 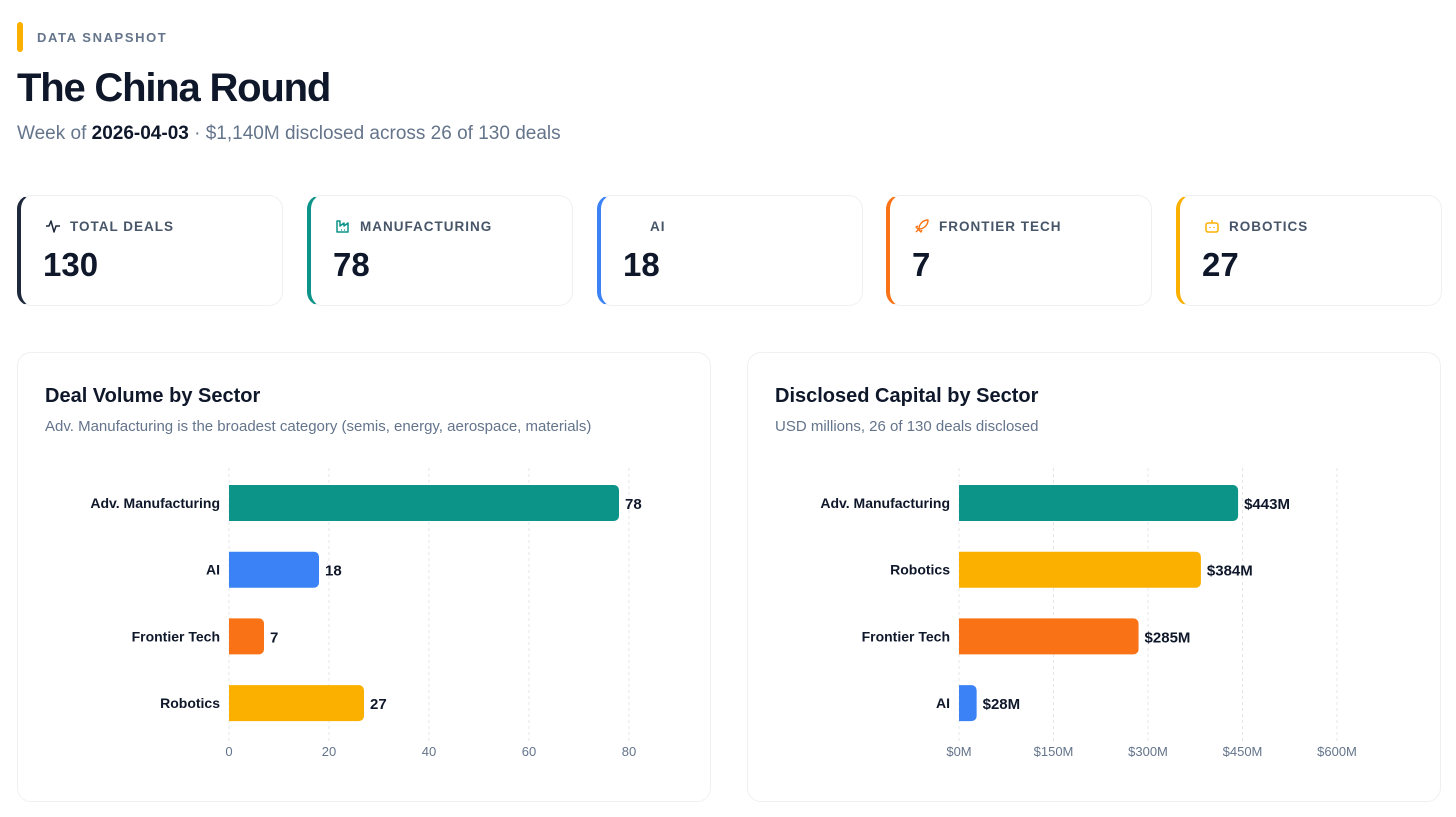 I want to click on section-eyebrow: DATA SNAPSHOT, so click(x=92, y=37).